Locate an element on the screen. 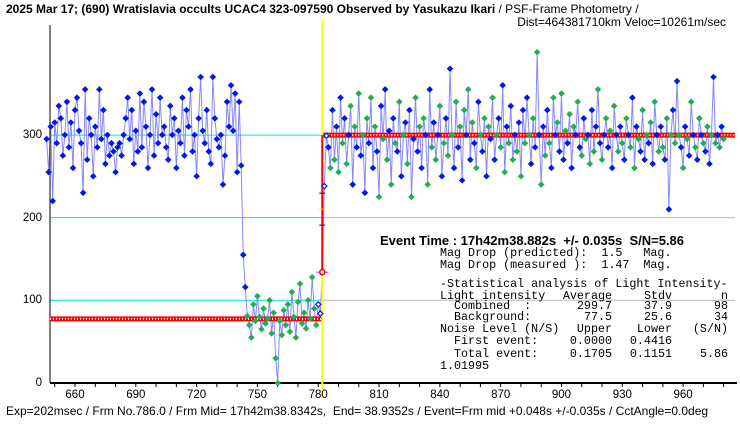 The image size is (740, 425). x-tick-label: 870 is located at coordinates (501, 395).